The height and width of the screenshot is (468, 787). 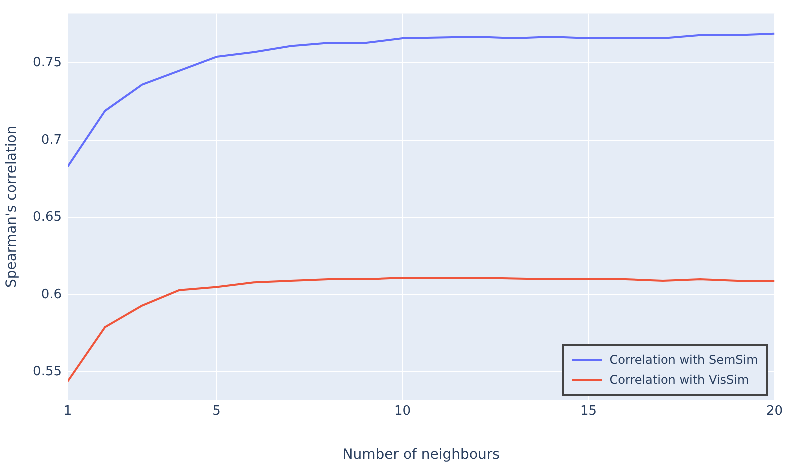 I want to click on y-tick-label: 0.55, so click(x=47, y=372).